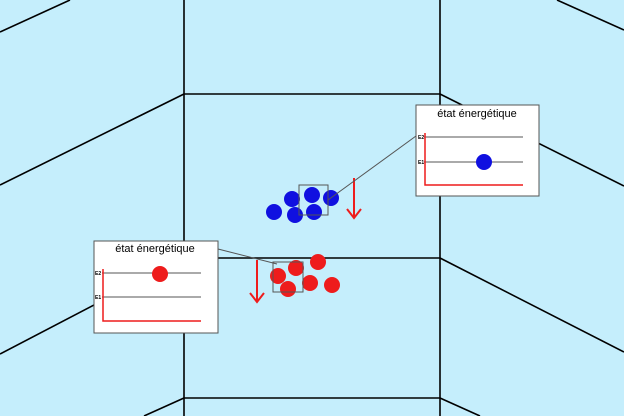 The image size is (624, 416). What do you see at coordinates (372, 168) in the screenshot?
I see `blue-callout-line` at bounding box center [372, 168].